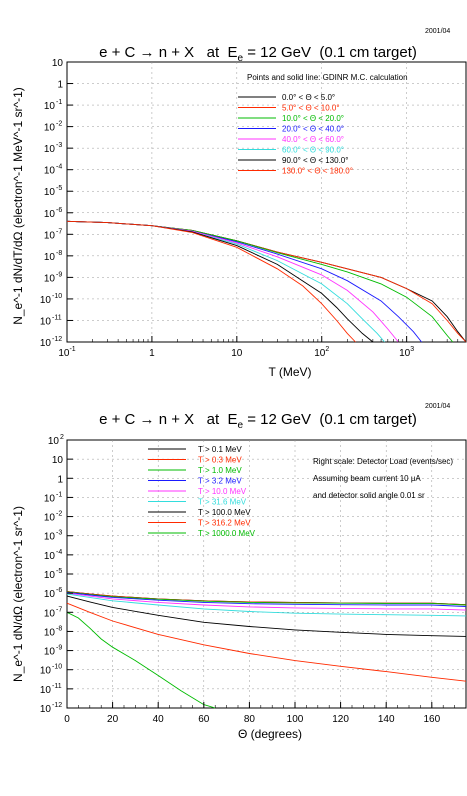 The image size is (467, 796). Describe the element at coordinates (152, 353) in the screenshot. I see `x-tick-label: 1` at that location.